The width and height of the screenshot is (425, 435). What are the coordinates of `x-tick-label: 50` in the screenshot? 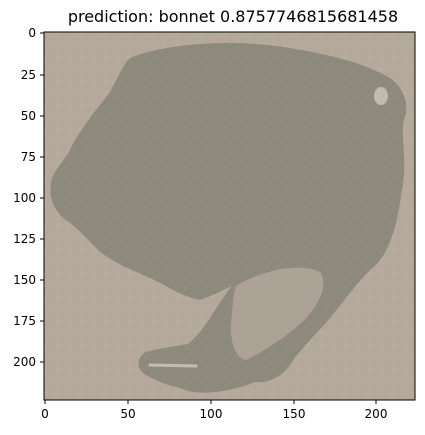 It's located at (127, 414).